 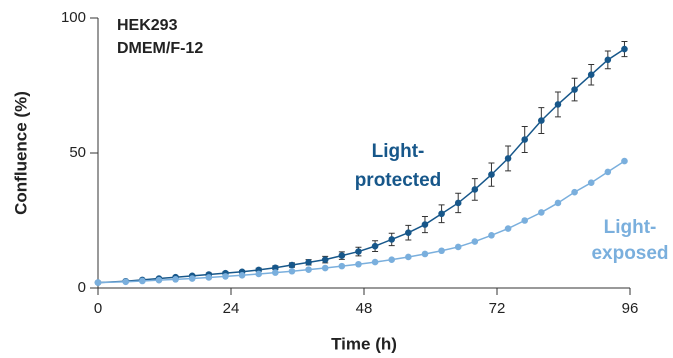 I want to click on cell-line: HEK293, so click(x=147, y=25).